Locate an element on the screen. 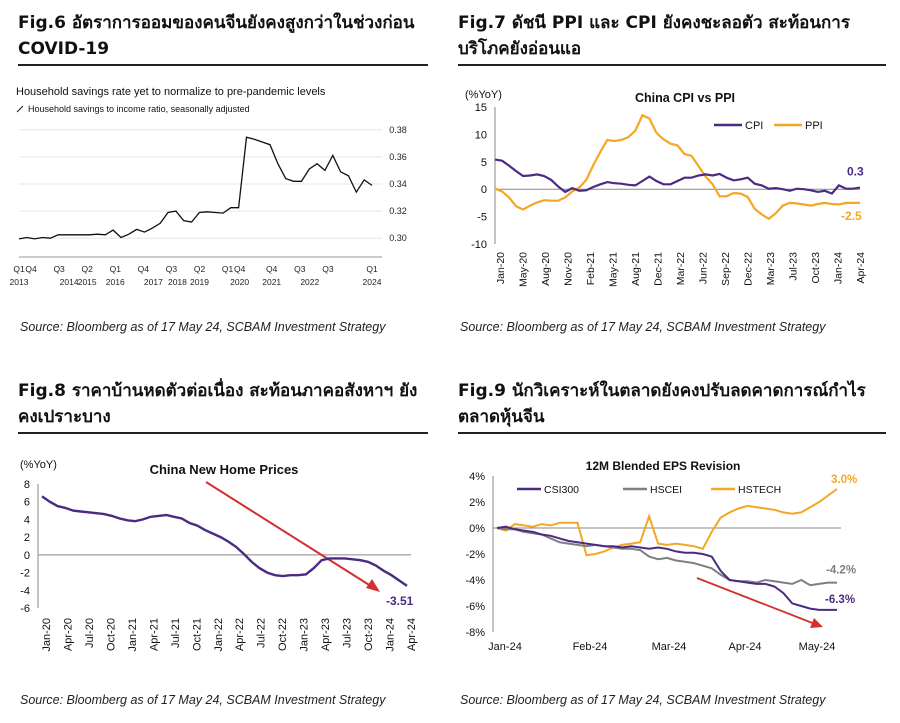 This screenshot has width=900, height=723. fig8-x-tick-label: Apr-22 is located at coordinates (240, 634).